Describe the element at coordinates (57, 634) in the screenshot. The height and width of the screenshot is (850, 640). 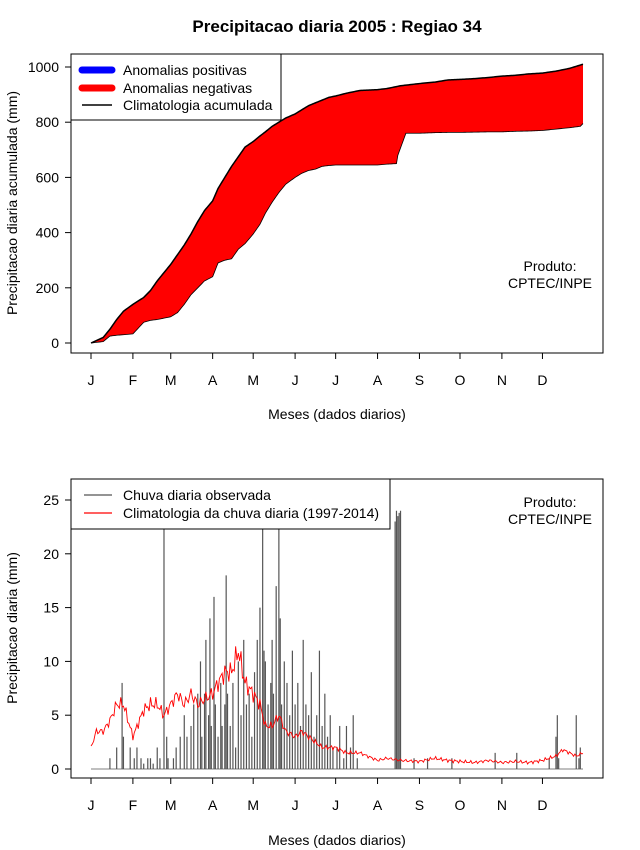
I see `daily-y-axis: 0 5 10 15 20 25` at that location.